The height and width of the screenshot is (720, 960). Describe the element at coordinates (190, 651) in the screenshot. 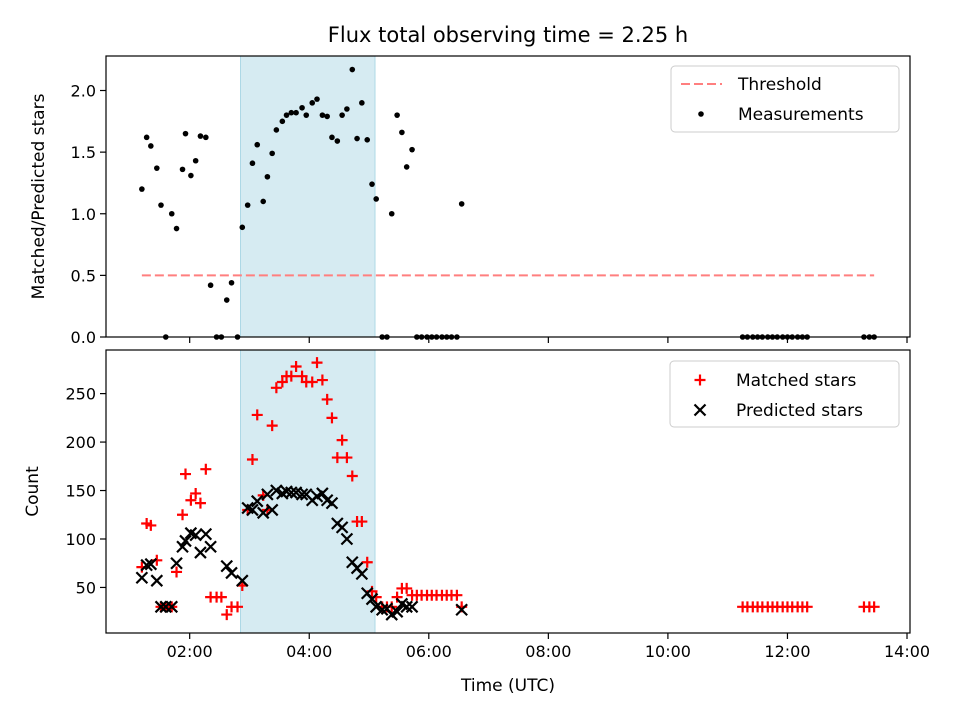

I see `x-tick-label: 02:00` at that location.